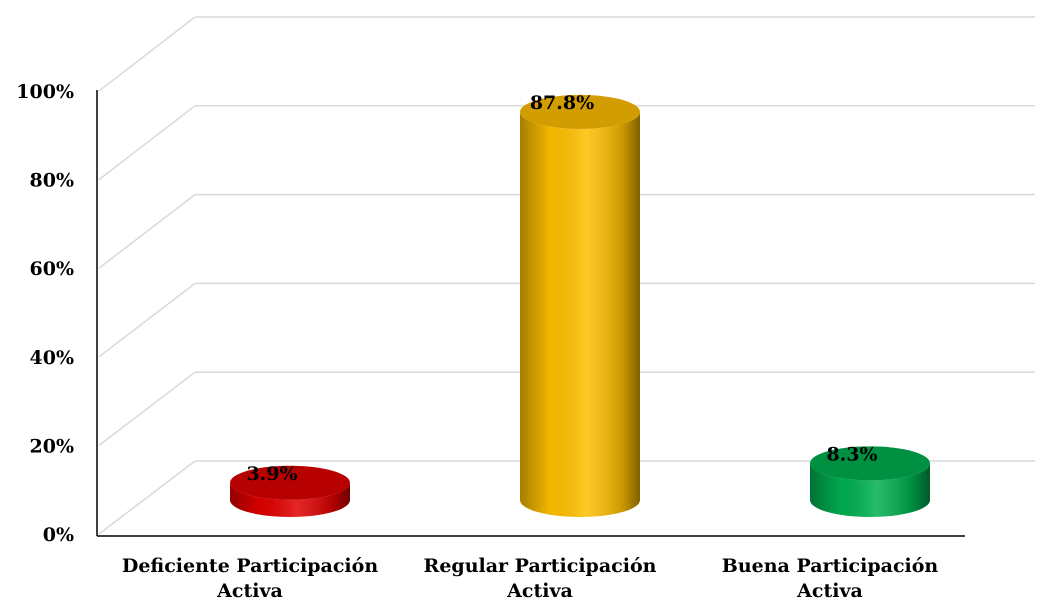  I want to click on data-label: 3.9%, so click(271, 474).